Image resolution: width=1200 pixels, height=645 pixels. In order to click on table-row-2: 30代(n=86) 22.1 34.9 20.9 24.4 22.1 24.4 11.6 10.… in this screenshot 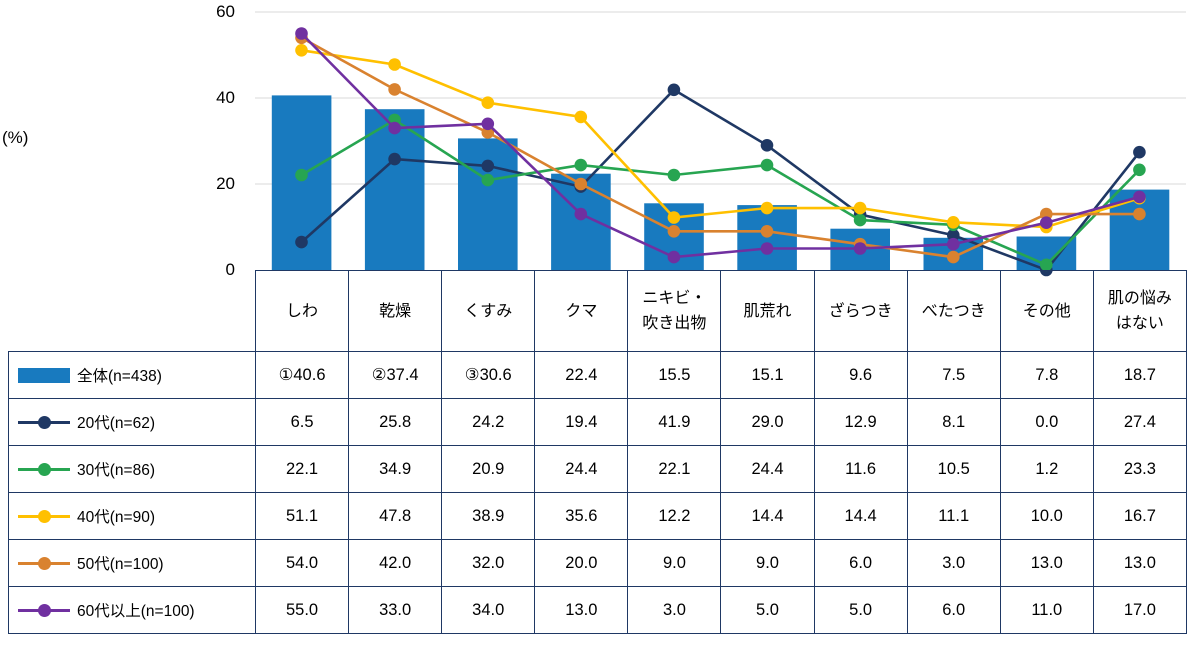, I will do `click(597, 469)`.